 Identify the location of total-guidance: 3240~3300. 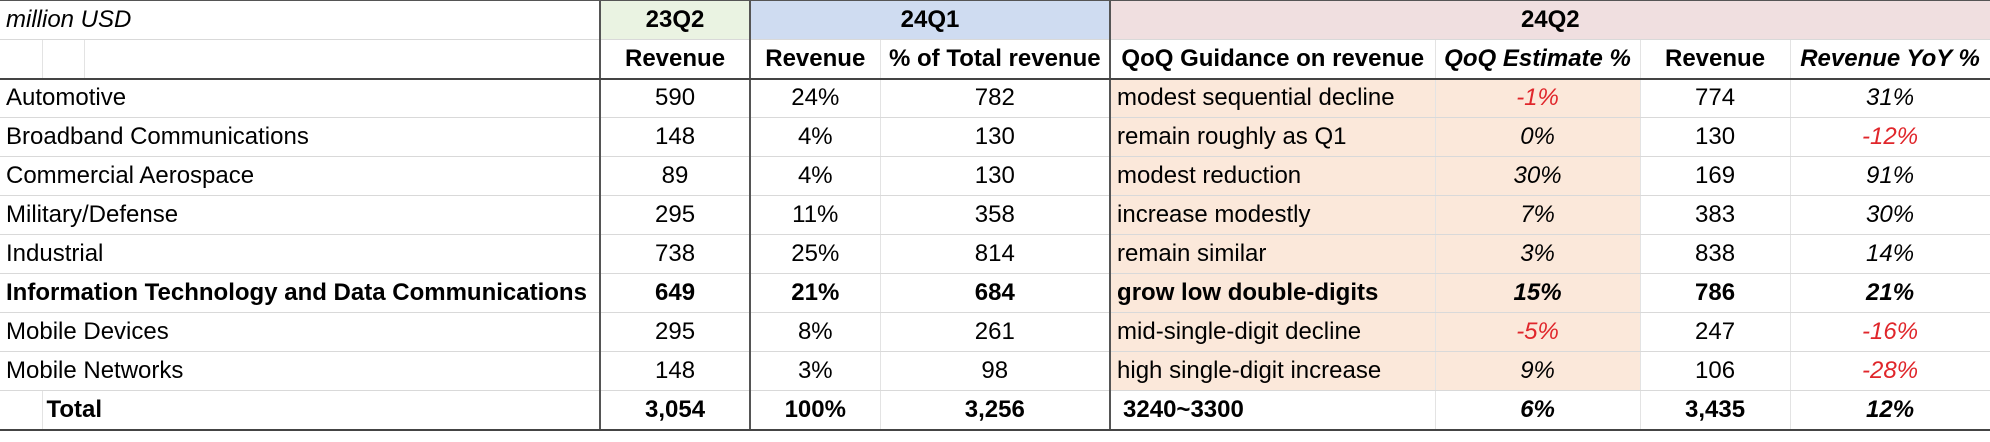
(1272, 410).